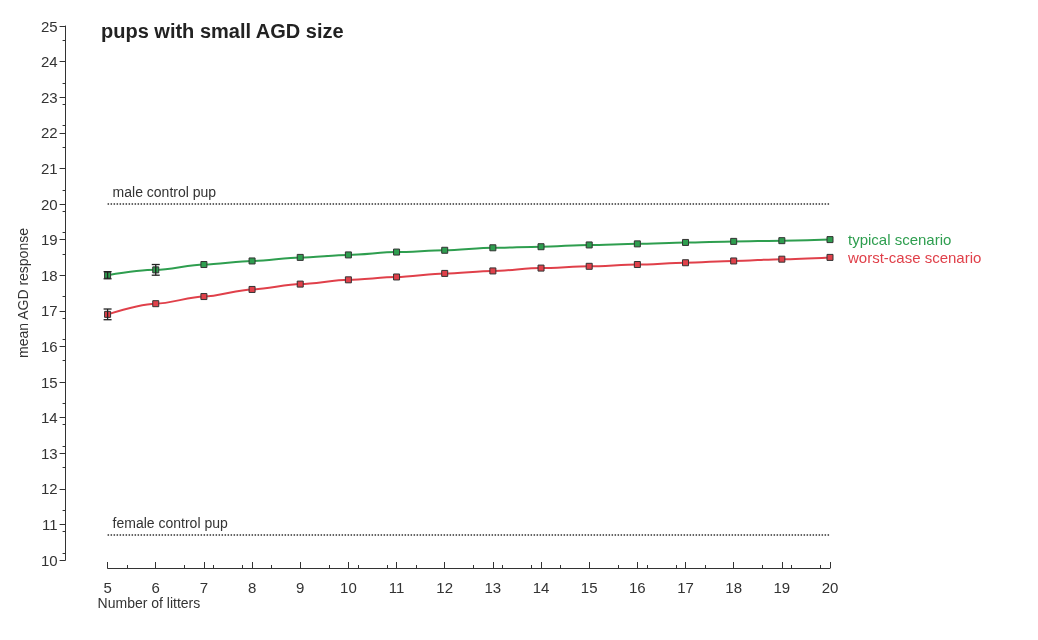  I want to click on y-tick-label: 15, so click(49, 382).